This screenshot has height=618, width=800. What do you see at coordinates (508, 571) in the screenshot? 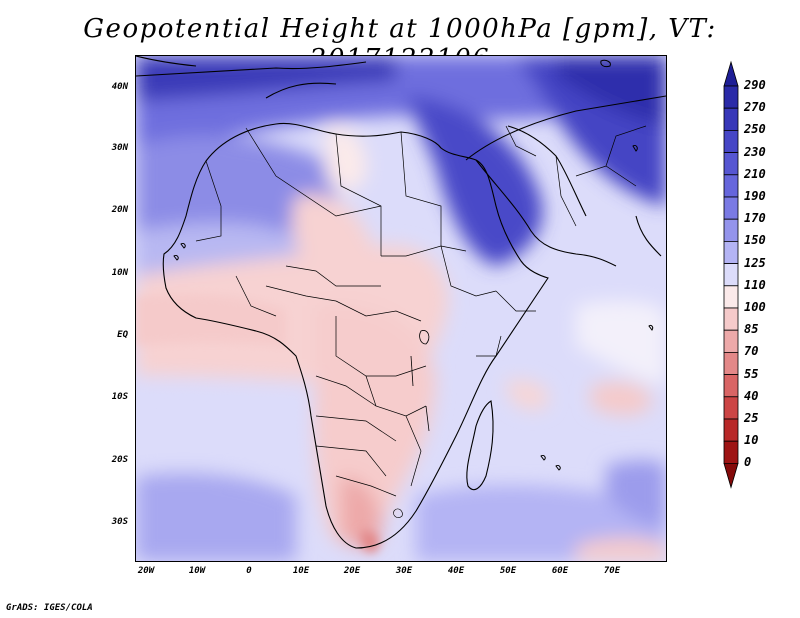
I see `lon-tick-label: 50E` at bounding box center [508, 571].